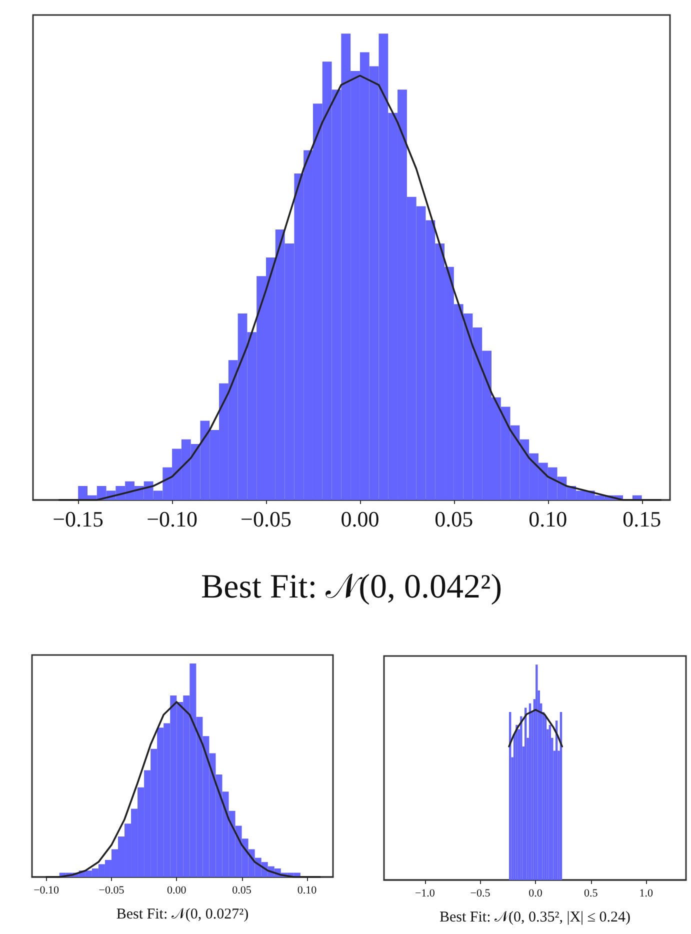 The image size is (691, 934). Describe the element at coordinates (646, 894) in the screenshot. I see `x-tick-label: 1.0` at that location.